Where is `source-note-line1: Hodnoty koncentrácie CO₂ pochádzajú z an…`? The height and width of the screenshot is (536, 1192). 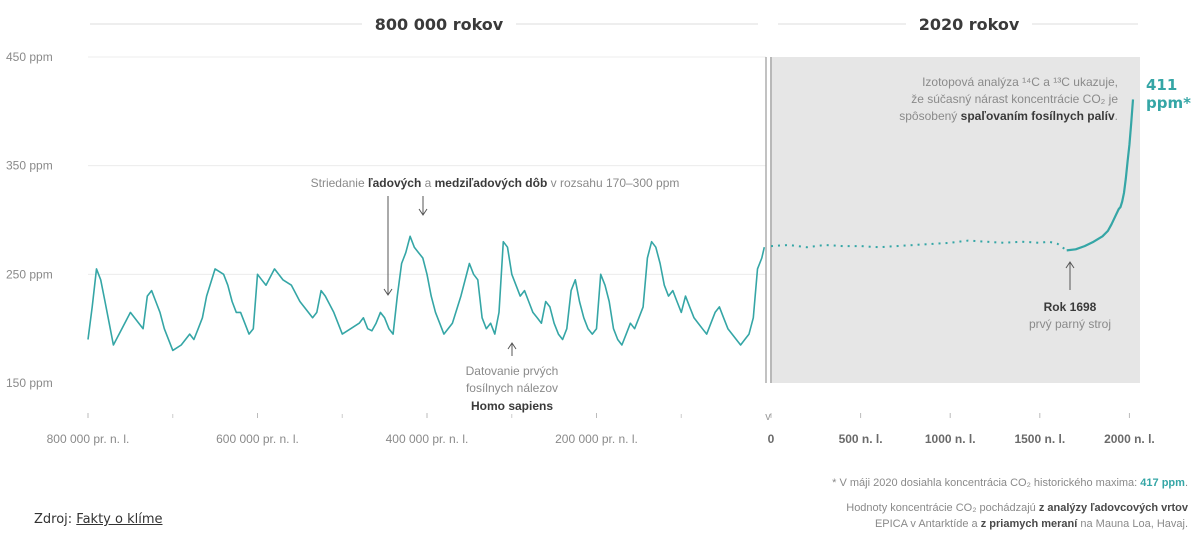
source-note-line1: Hodnoty koncentrácie CO₂ pochádzajú z an… is located at coordinates (1017, 508).